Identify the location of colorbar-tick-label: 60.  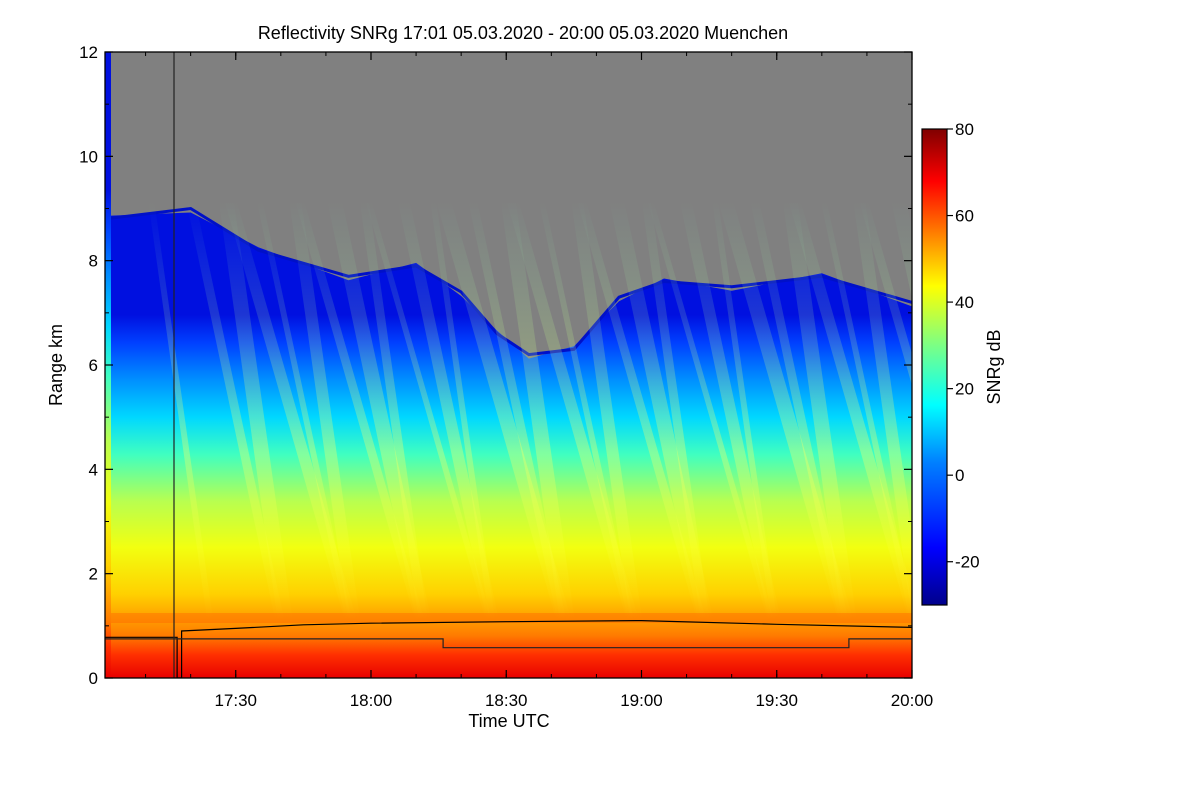
(964, 216).